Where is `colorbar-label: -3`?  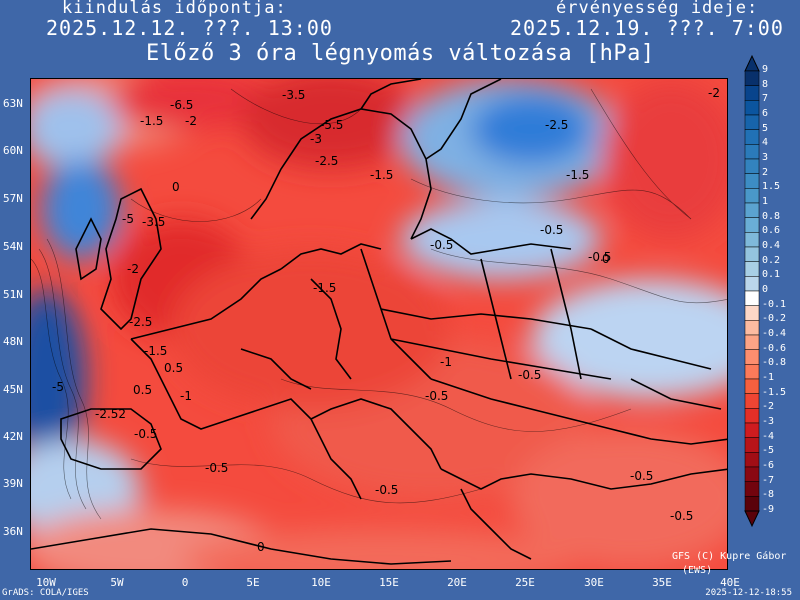 colorbar-label: -3 is located at coordinates (768, 421).